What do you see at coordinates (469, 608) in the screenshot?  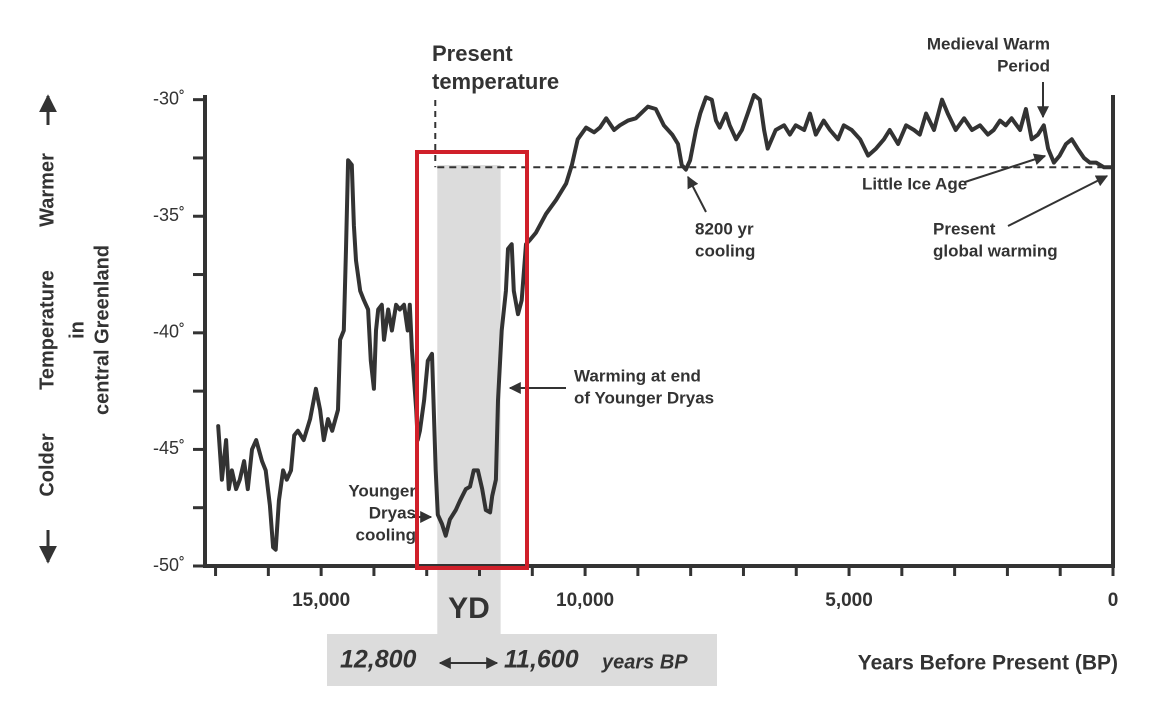 I see `yd-label: YD` at bounding box center [469, 608].